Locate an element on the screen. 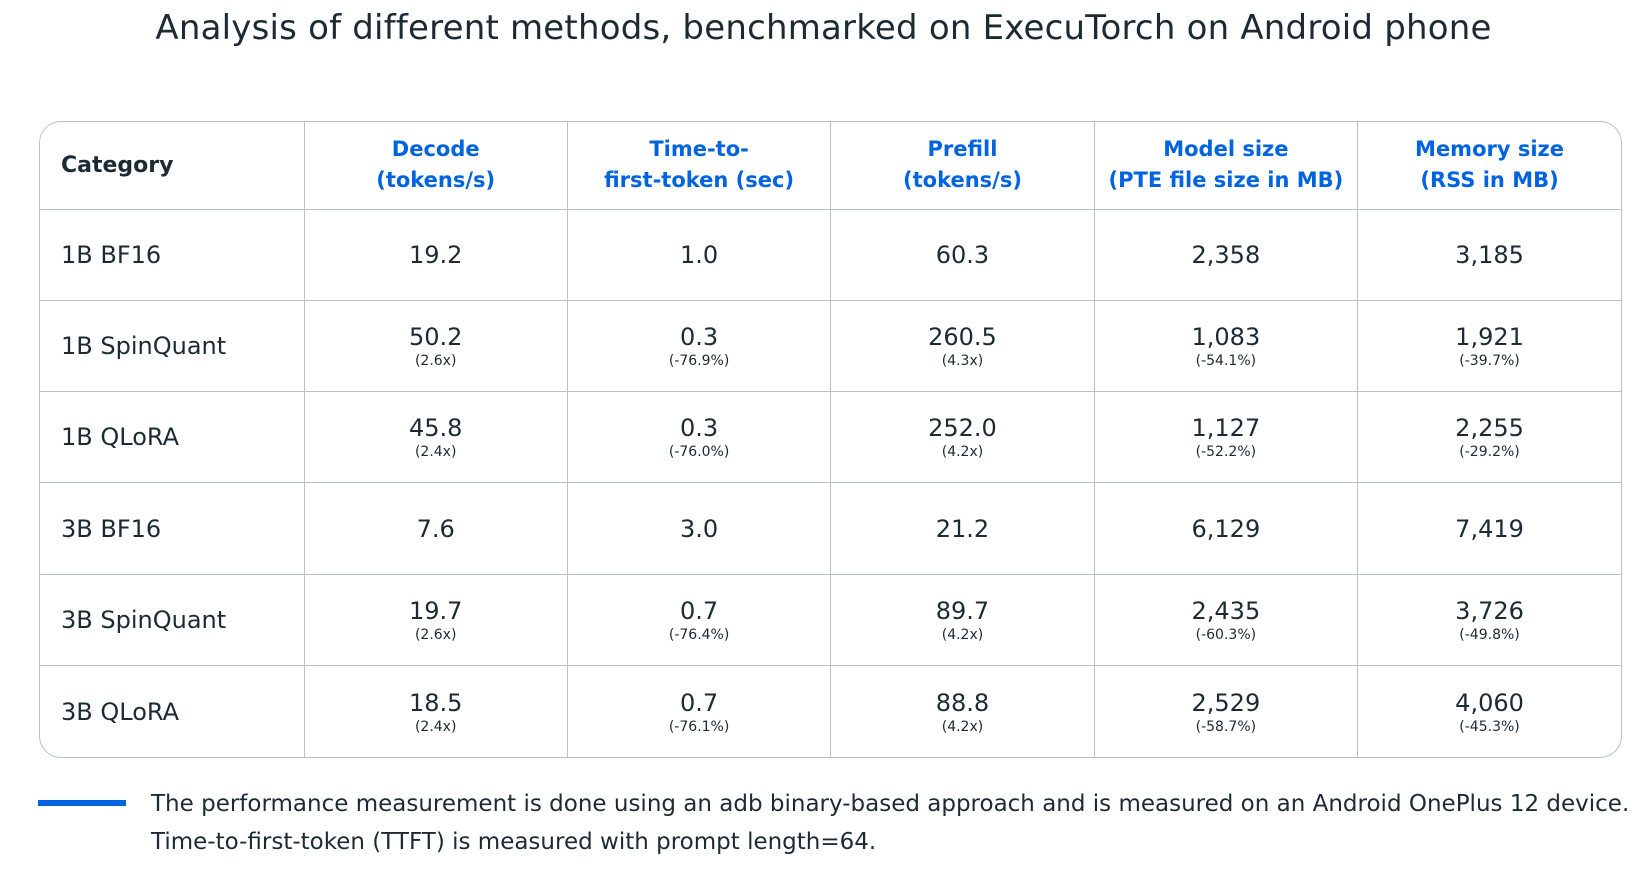 This screenshot has width=1647, height=872. table-cell: 60.3 is located at coordinates (962, 255).